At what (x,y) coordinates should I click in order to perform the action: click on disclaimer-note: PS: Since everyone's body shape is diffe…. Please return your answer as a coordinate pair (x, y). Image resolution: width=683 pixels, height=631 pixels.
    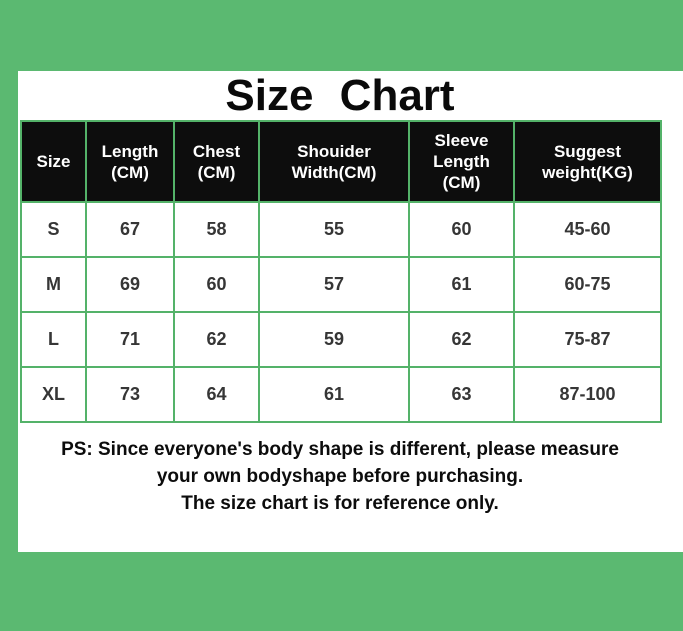
    Looking at the image, I should click on (340, 476).